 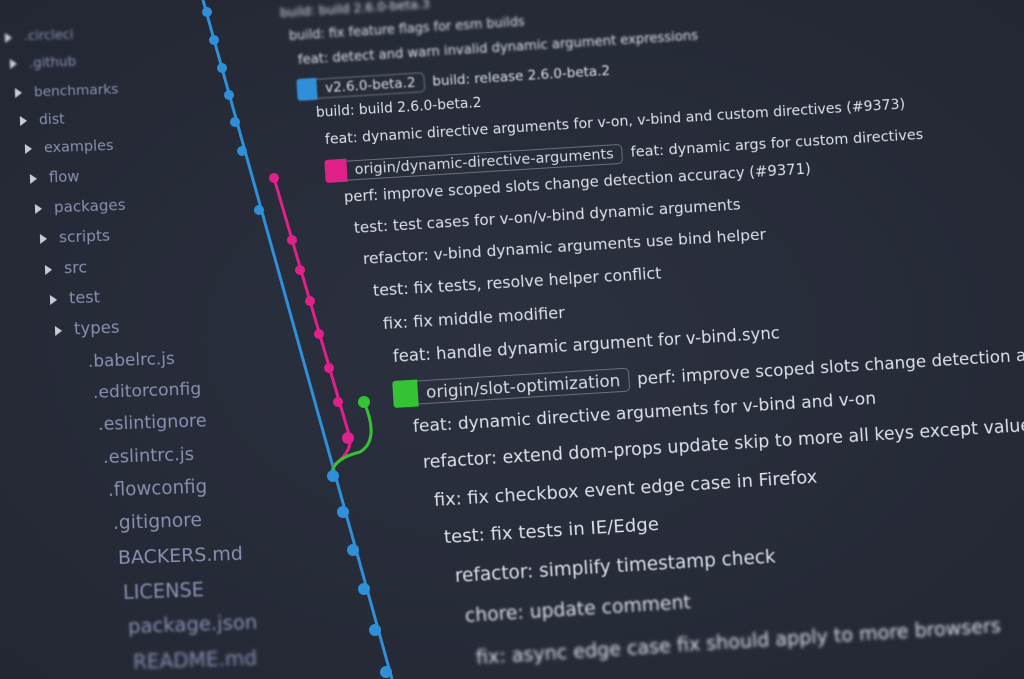 I want to click on folder-item: test, so click(x=75, y=297).